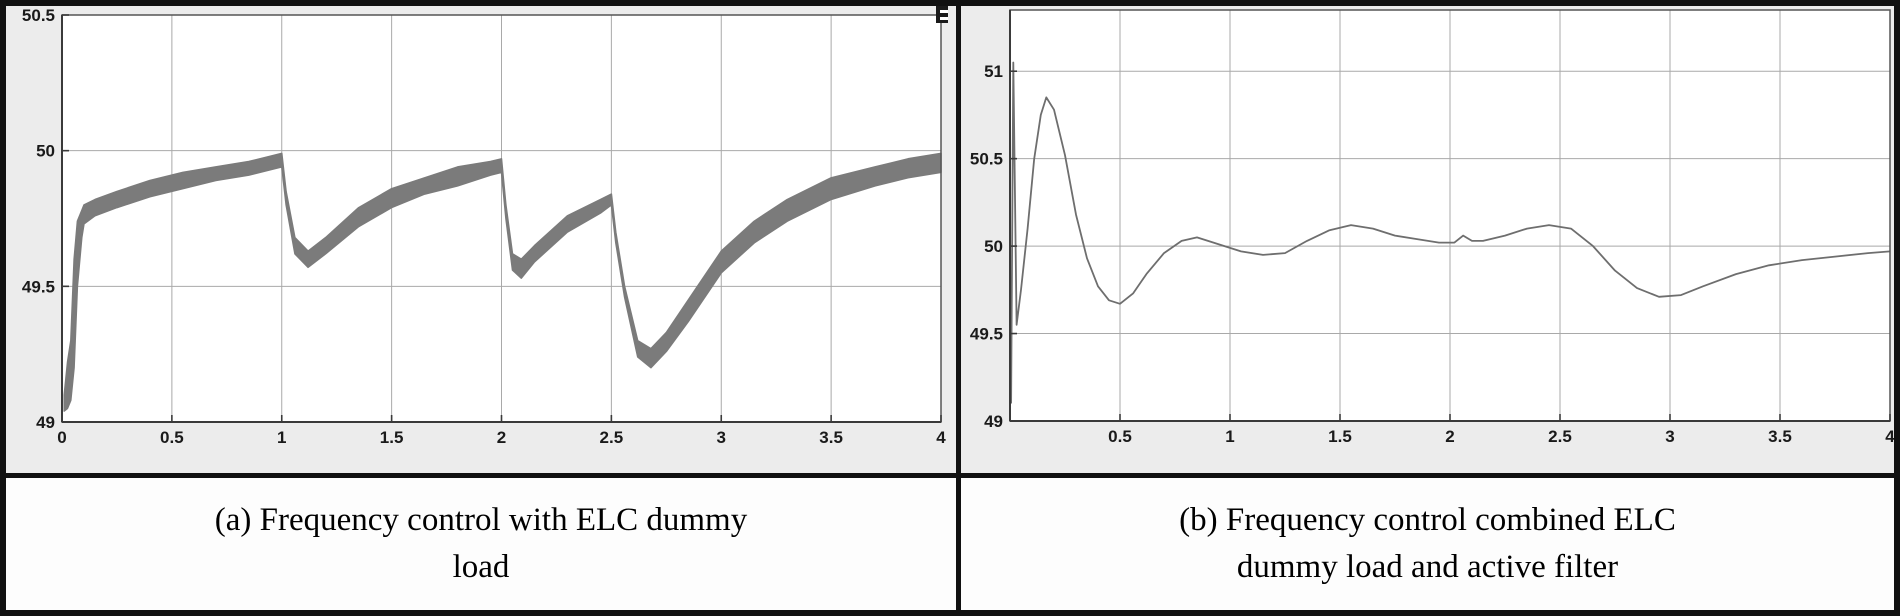  Describe the element at coordinates (993, 71) in the screenshot. I see `y-tick-label: 51` at that location.